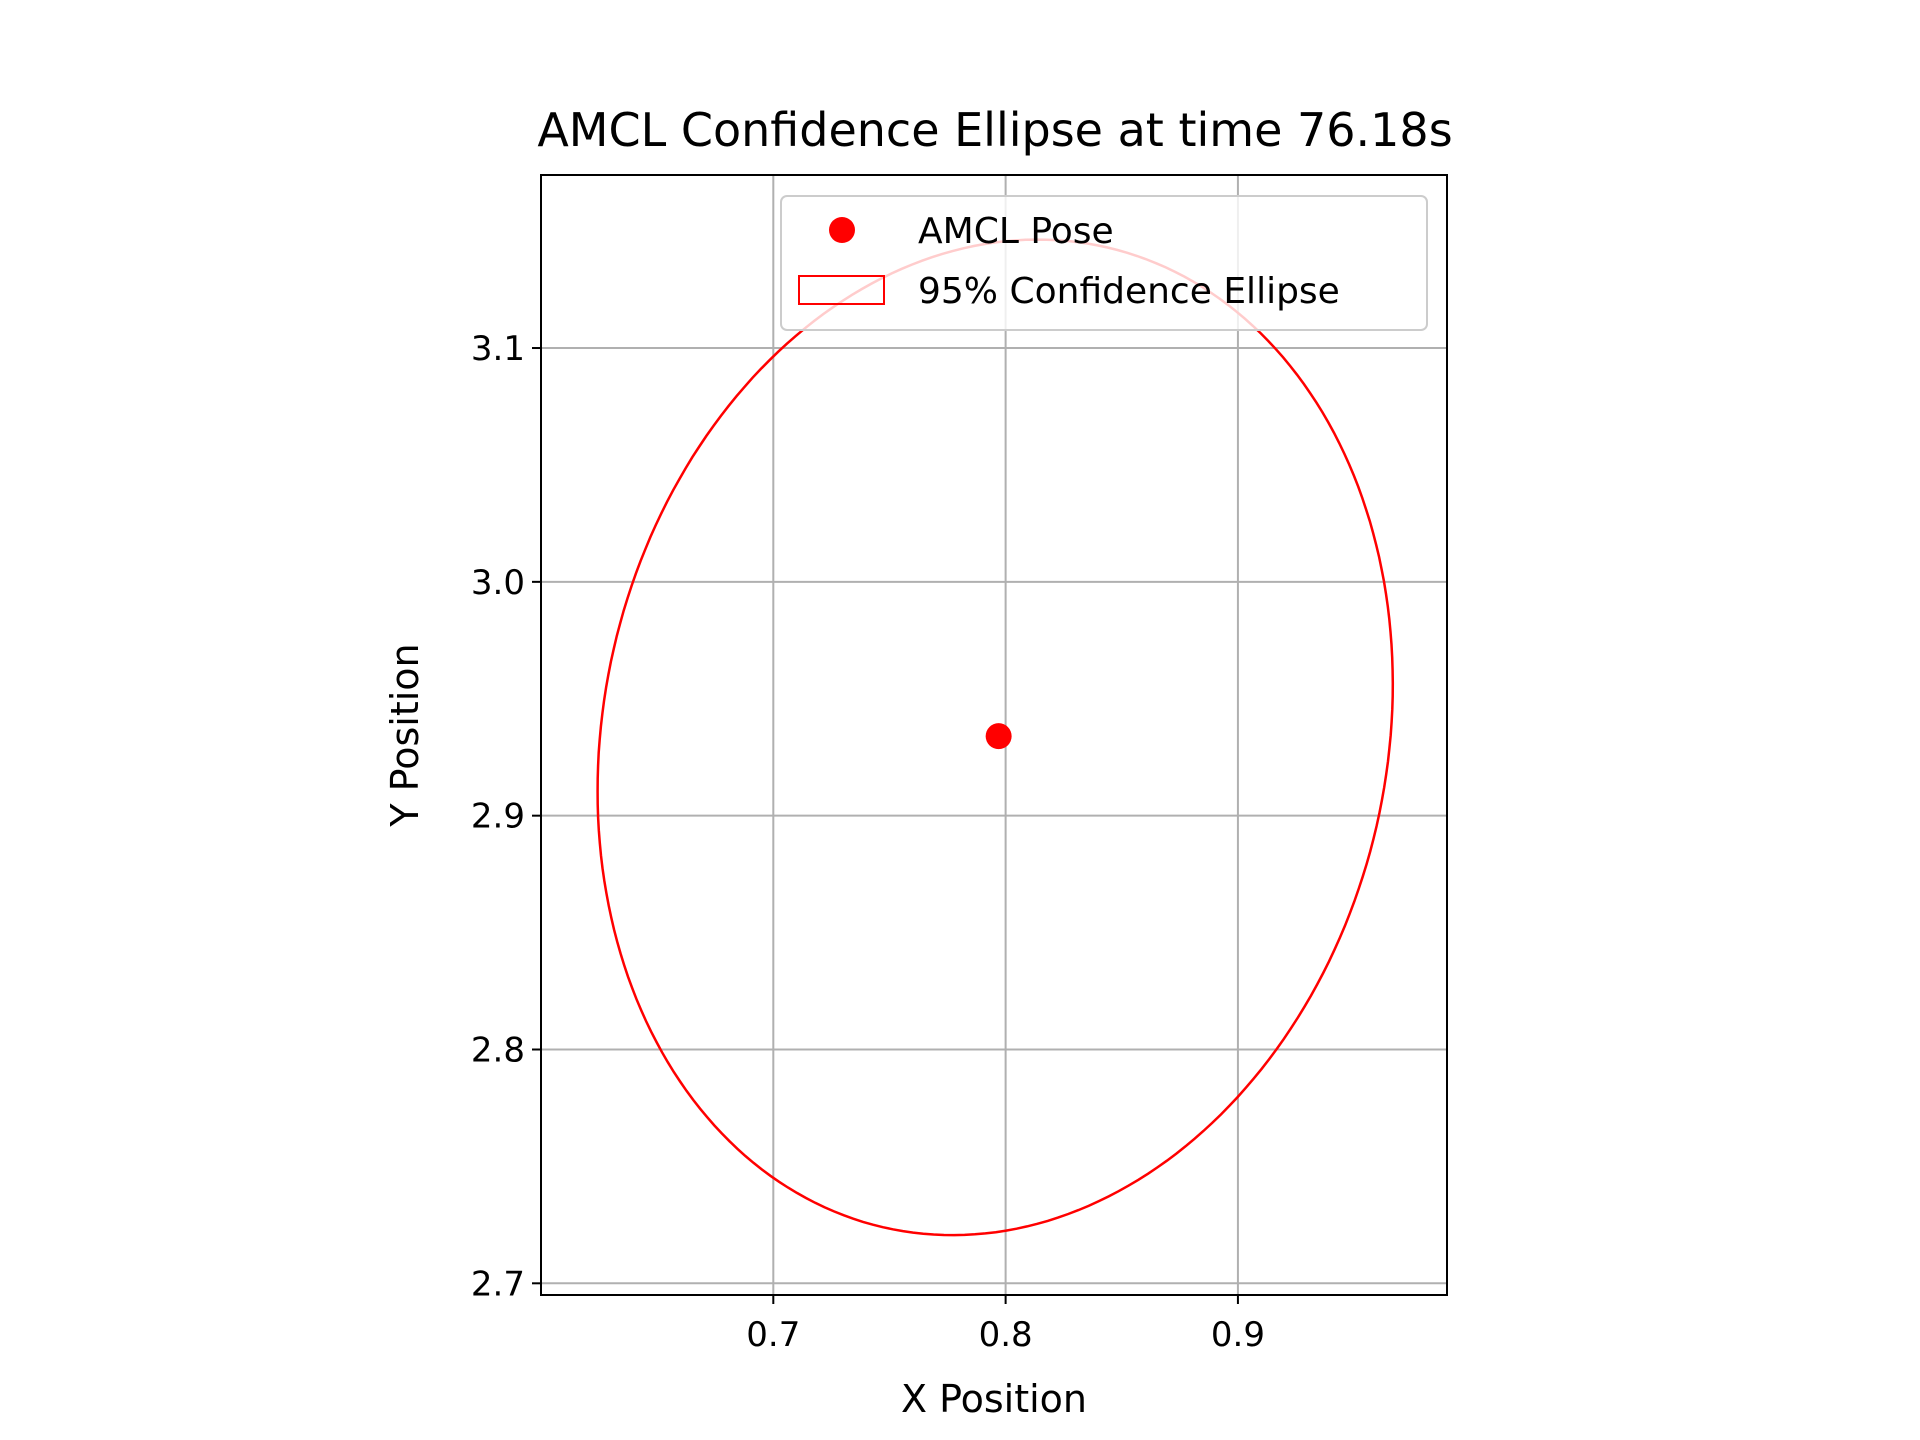 The width and height of the screenshot is (1920, 1440). What do you see at coordinates (498, 1050) in the screenshot?
I see `y-tick-label: 2.8` at bounding box center [498, 1050].